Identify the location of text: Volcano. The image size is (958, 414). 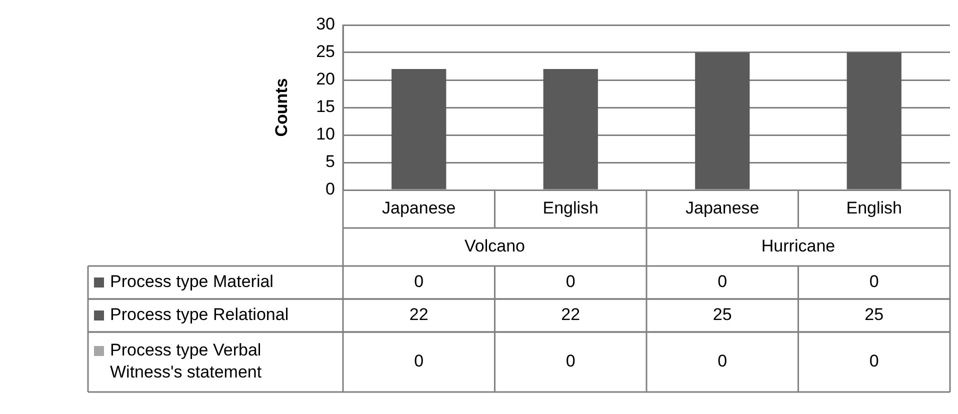
(494, 246).